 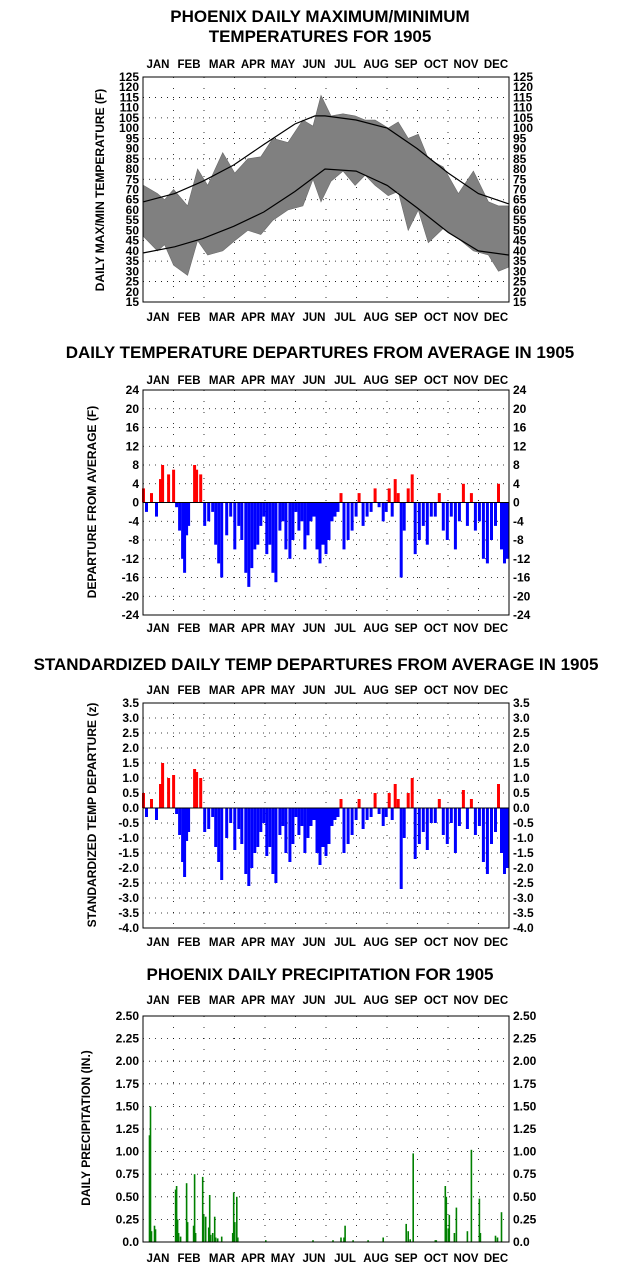 What do you see at coordinates (520, 428) in the screenshot?
I see `chart2-y-tick-right: 16` at bounding box center [520, 428].